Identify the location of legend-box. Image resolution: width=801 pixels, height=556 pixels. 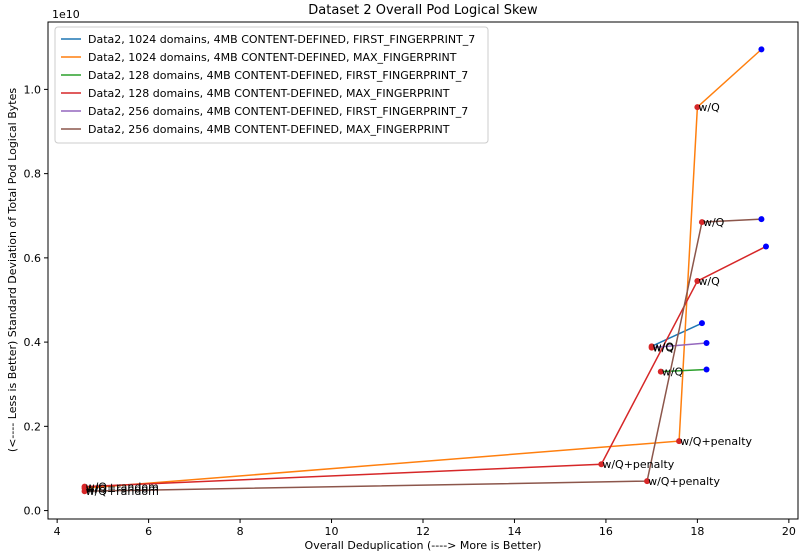
(271, 85).